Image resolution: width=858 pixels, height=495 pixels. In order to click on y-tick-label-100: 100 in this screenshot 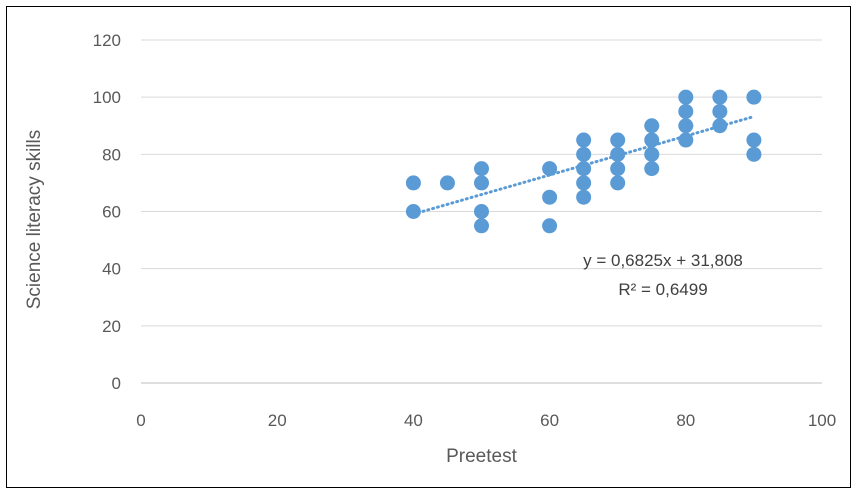, I will do `click(107, 97)`.